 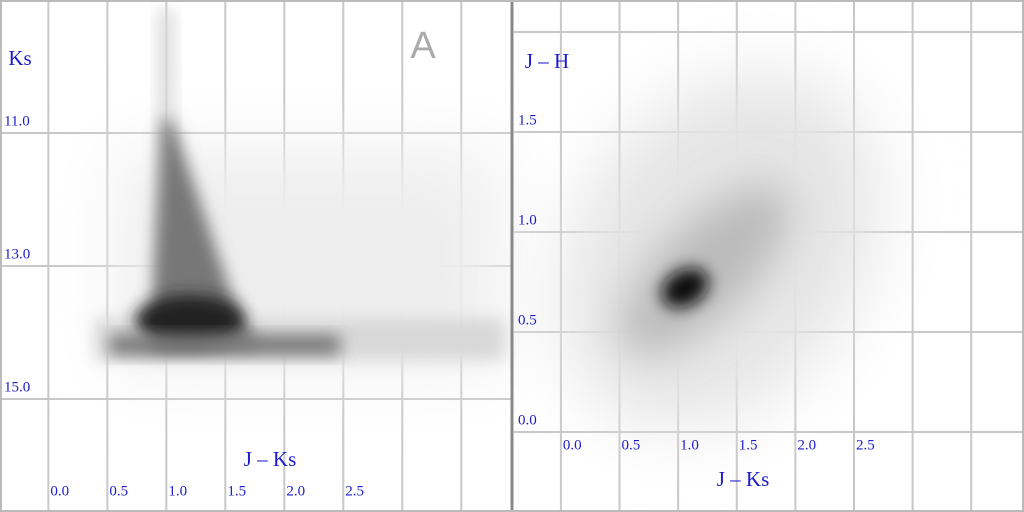 What do you see at coordinates (17, 121) in the screenshot?
I see `y-tick-label: 11.0` at bounding box center [17, 121].